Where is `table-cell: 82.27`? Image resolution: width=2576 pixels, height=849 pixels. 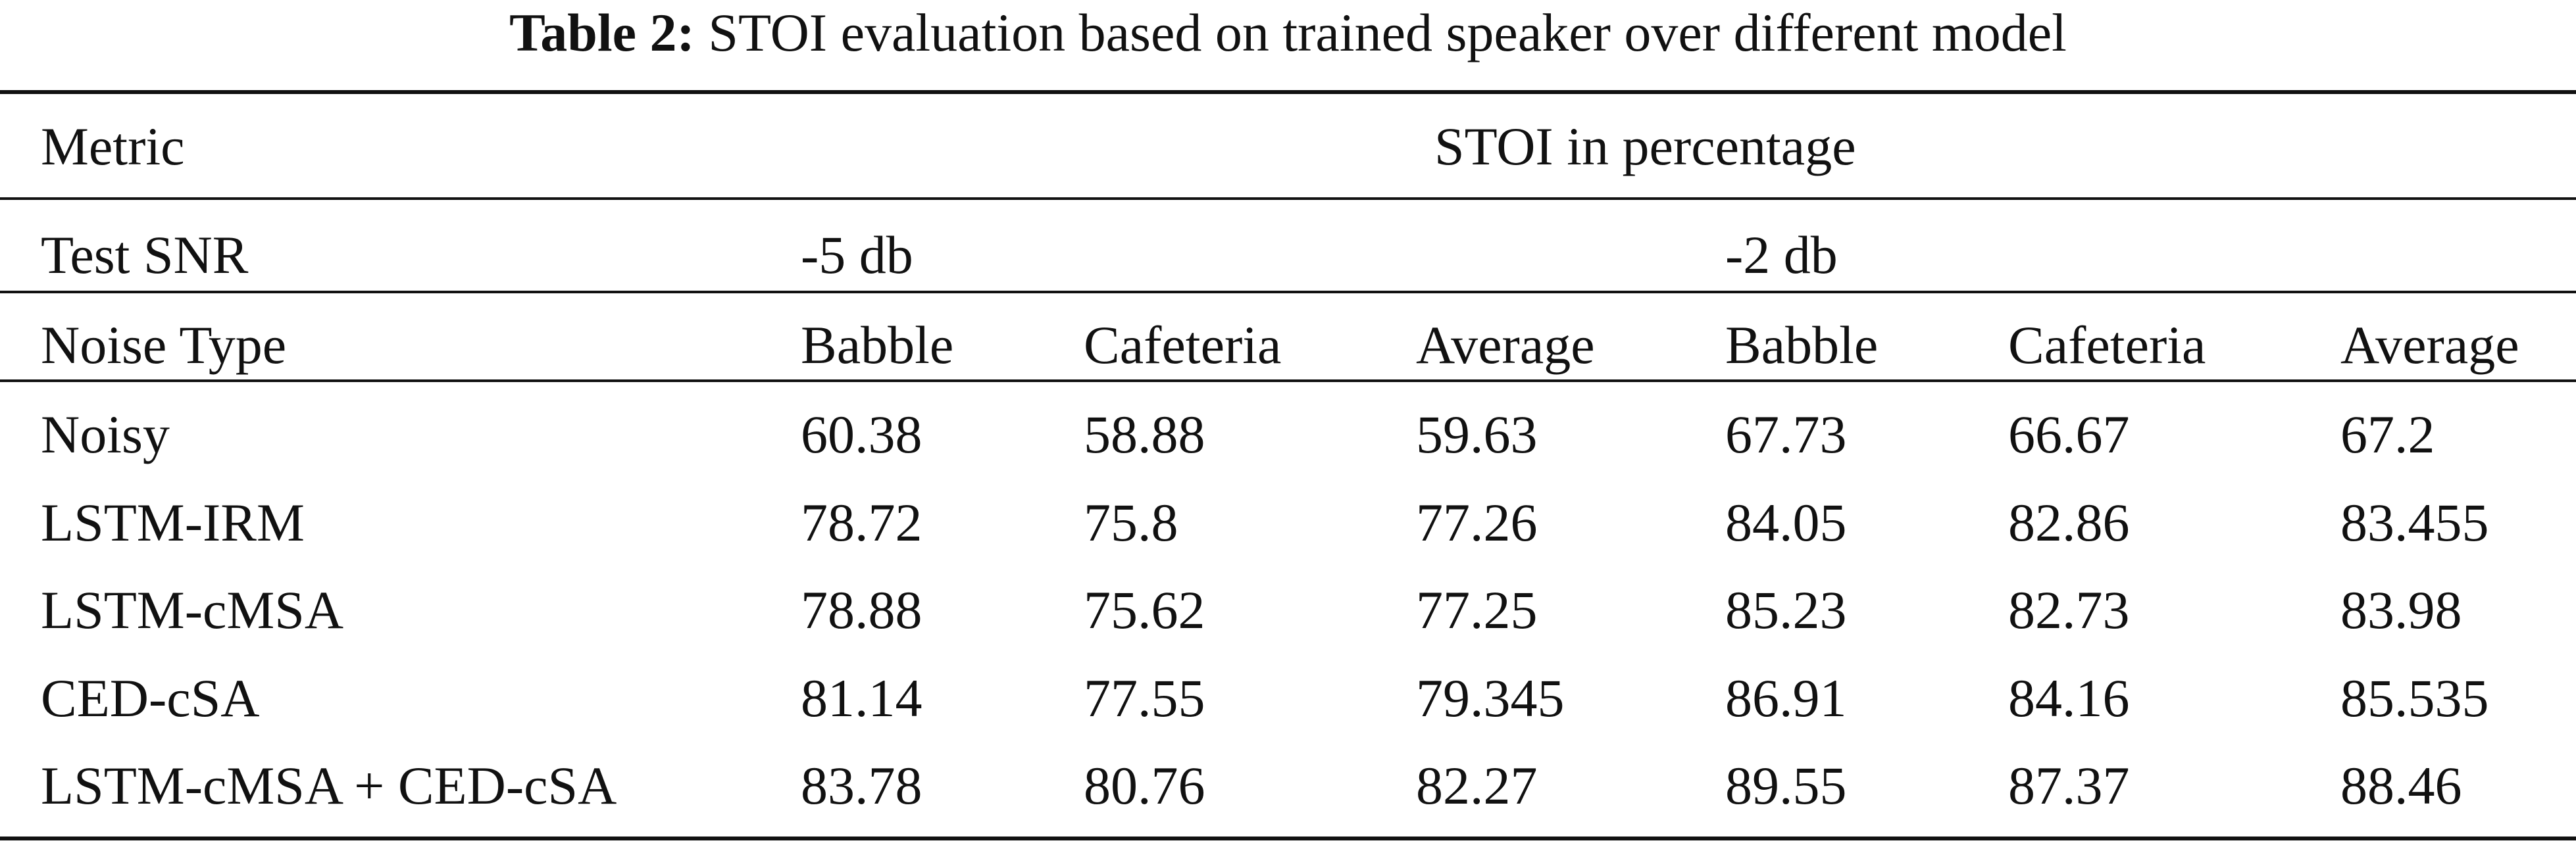
table-cell: 82.27 is located at coordinates (1477, 785).